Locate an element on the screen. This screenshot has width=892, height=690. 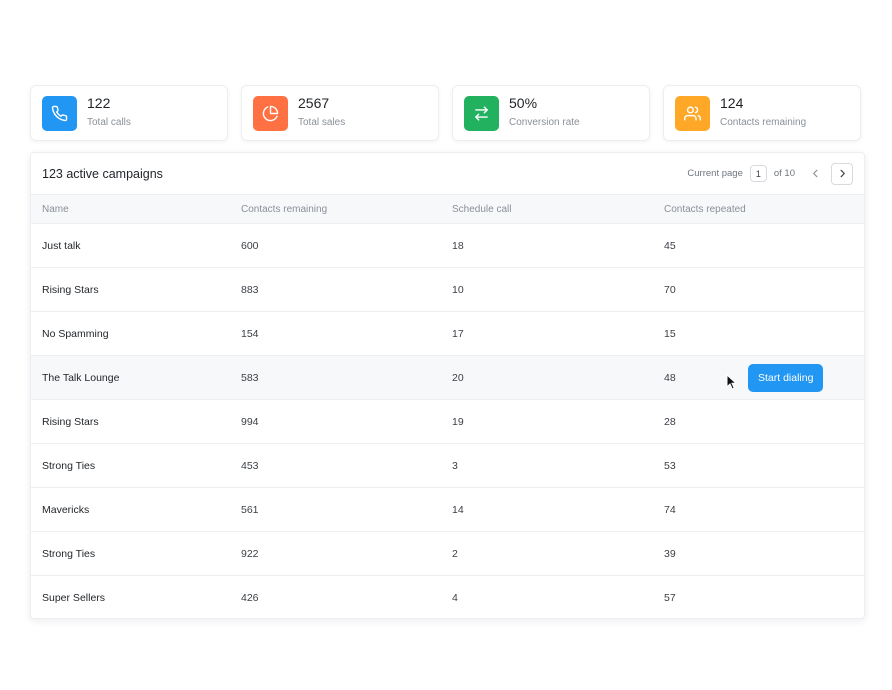
table-row: Mavericks 561 14 74 is located at coordinates (447, 509).